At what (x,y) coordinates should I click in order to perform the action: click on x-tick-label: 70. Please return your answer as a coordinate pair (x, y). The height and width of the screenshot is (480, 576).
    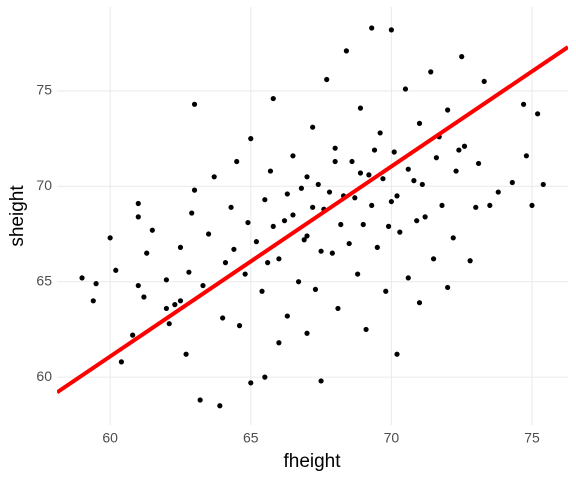
    Looking at the image, I should click on (392, 438).